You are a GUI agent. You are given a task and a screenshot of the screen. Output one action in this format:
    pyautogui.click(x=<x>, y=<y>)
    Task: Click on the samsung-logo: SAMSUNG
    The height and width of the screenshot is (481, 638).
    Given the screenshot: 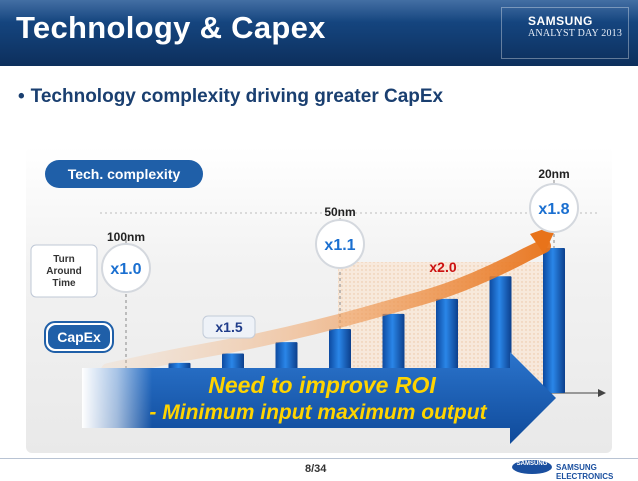 What is the action you would take?
    pyautogui.click(x=532, y=467)
    